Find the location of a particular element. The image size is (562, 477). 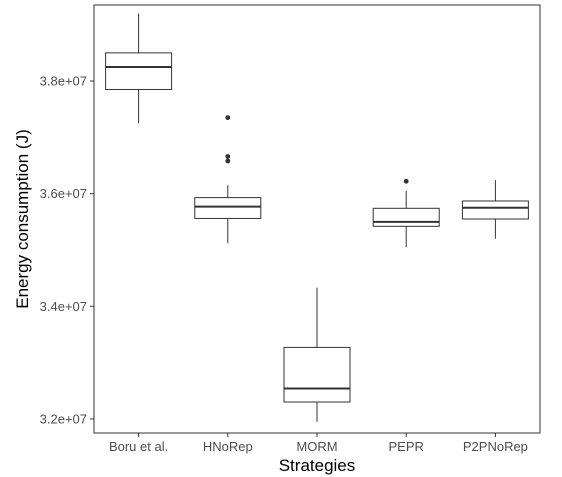

box-morm is located at coordinates (317, 354).